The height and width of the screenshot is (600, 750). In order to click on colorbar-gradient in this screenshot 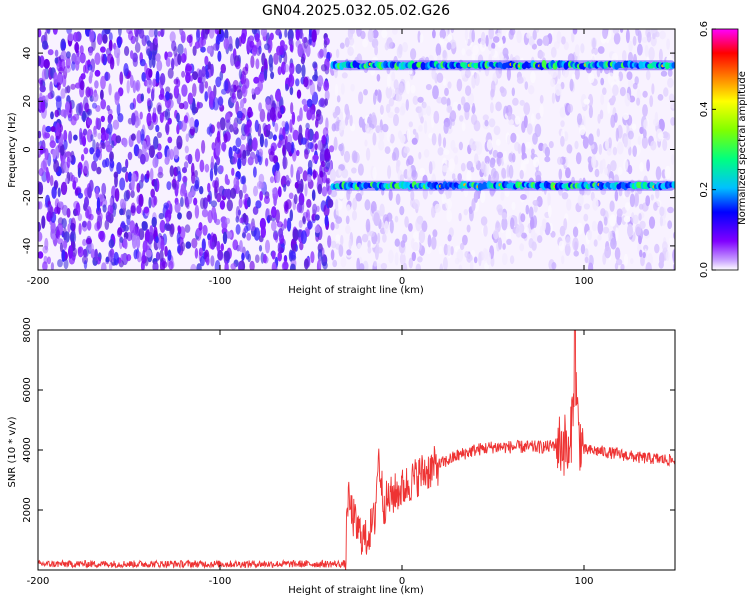, I will do `click(725, 149)`.